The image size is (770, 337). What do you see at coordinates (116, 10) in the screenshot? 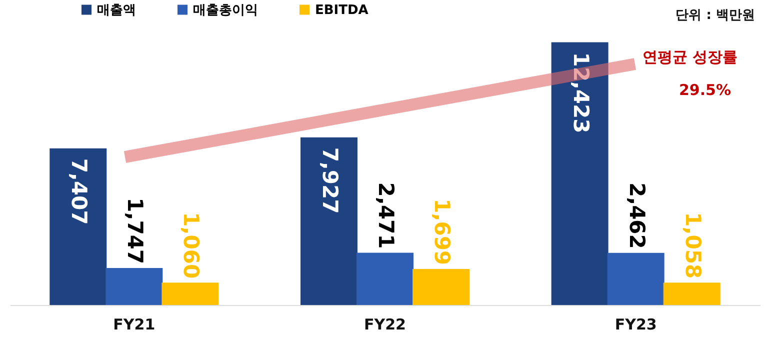
I see `legend-label: 매출액` at bounding box center [116, 10].